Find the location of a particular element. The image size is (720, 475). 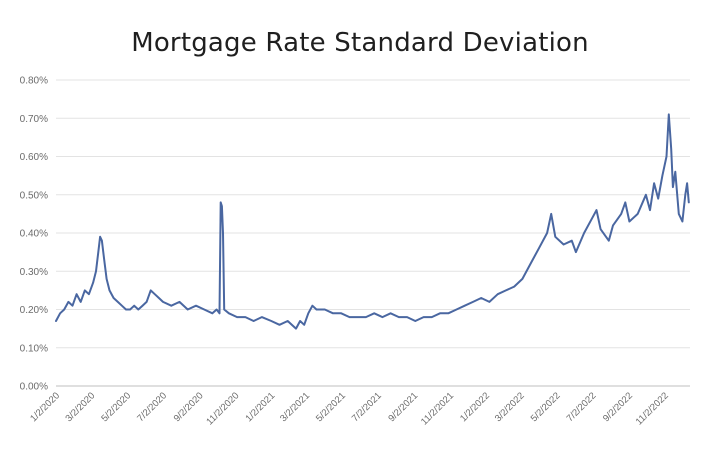

x-tick-label: 9/2/2020 is located at coordinates (189, 407).